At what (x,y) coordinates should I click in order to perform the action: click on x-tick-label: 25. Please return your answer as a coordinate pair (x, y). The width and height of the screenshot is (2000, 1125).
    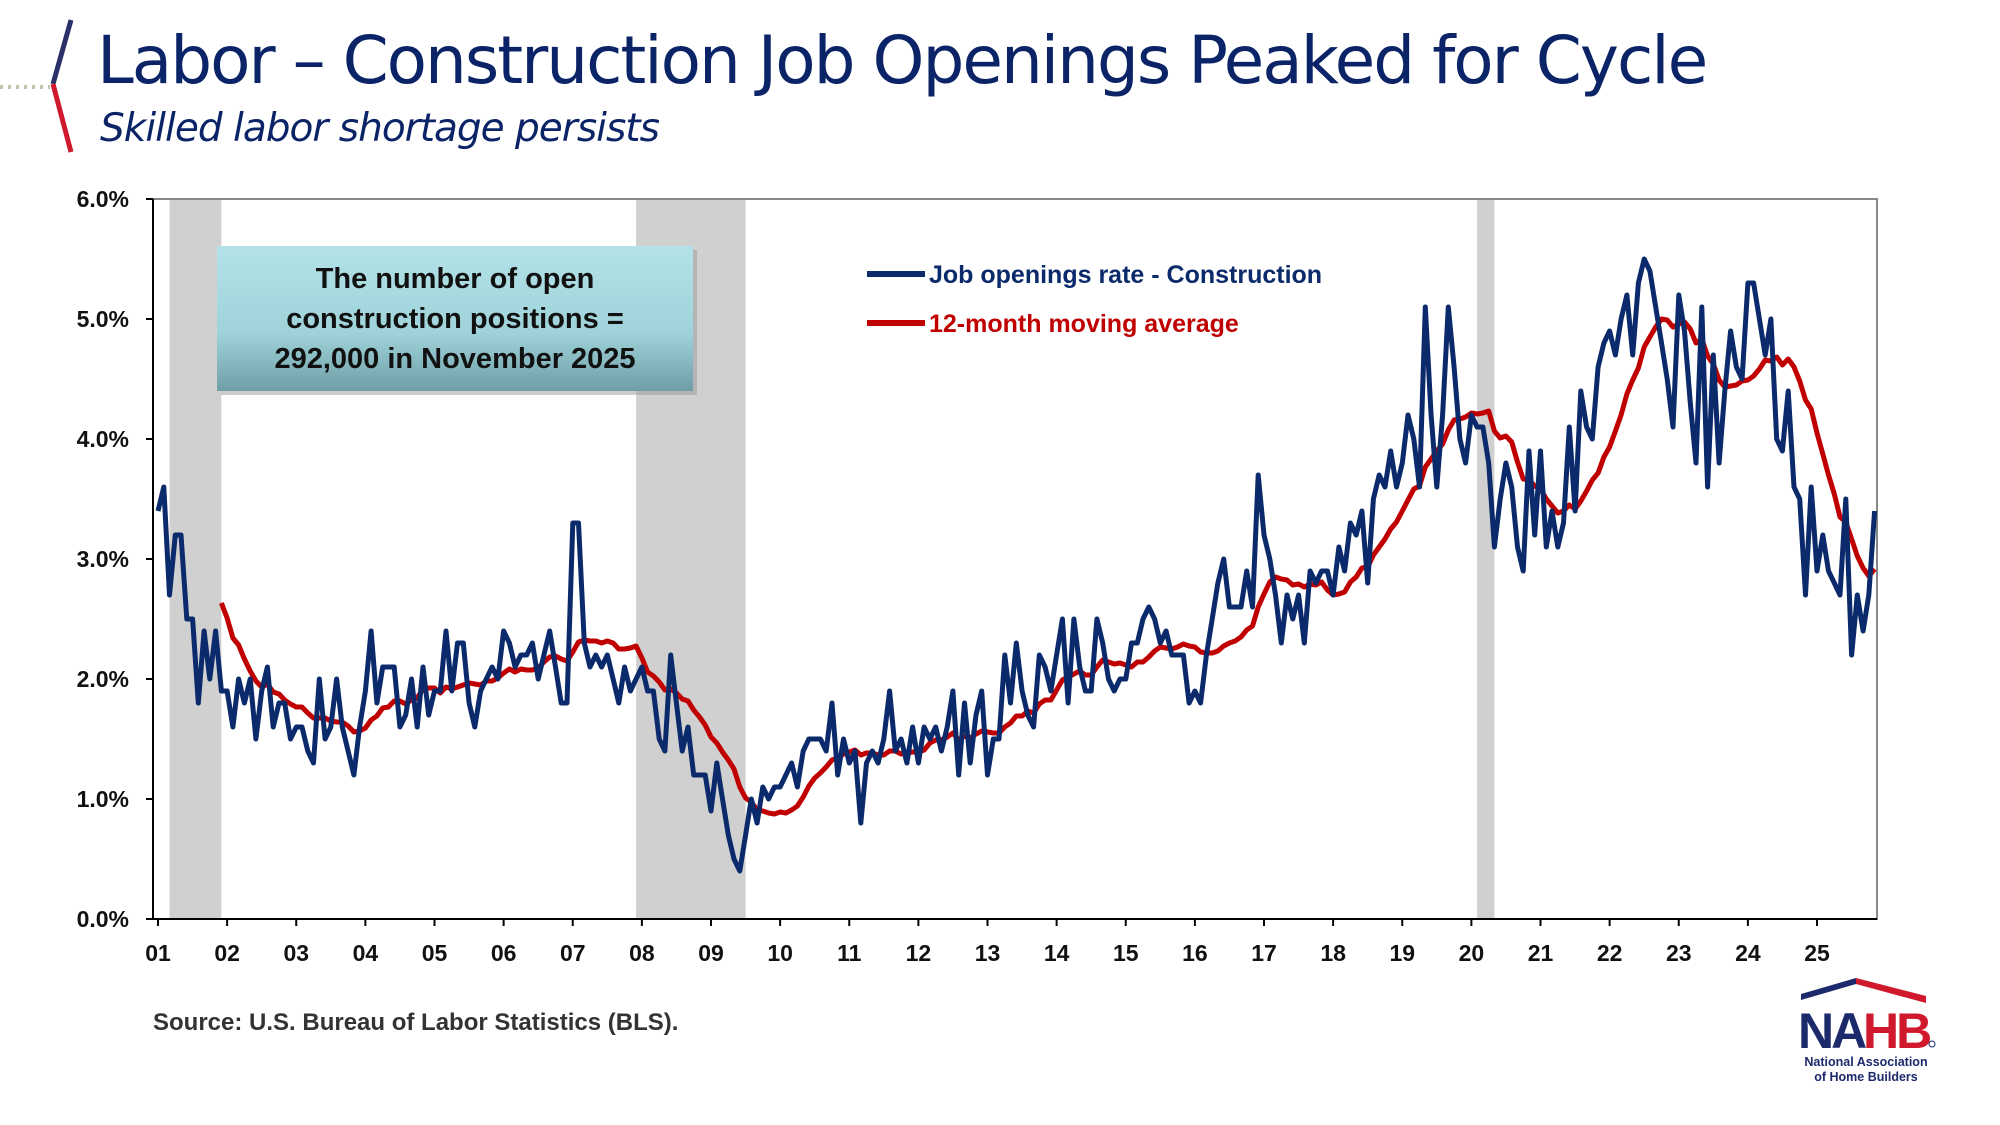
    Looking at the image, I should click on (1817, 953).